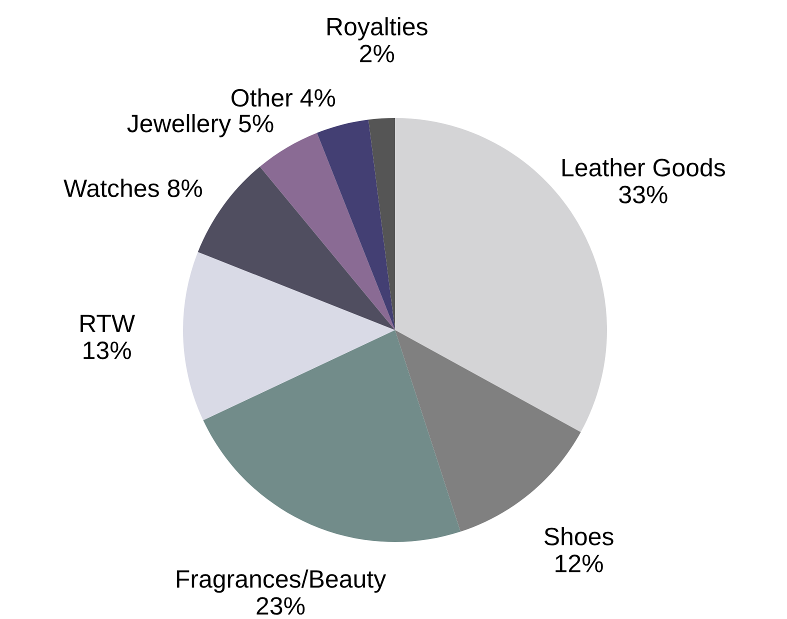  I want to click on data-label: 2%, so click(377, 53).